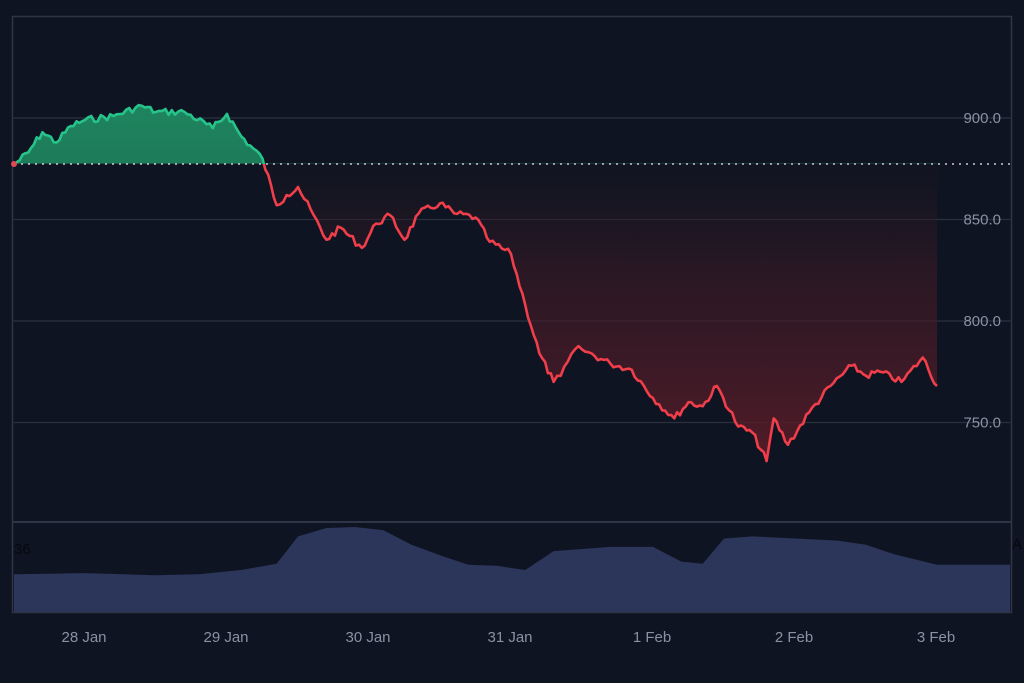 The height and width of the screenshot is (683, 1024). I want to click on price-tick-label: 750.0, so click(982, 423).